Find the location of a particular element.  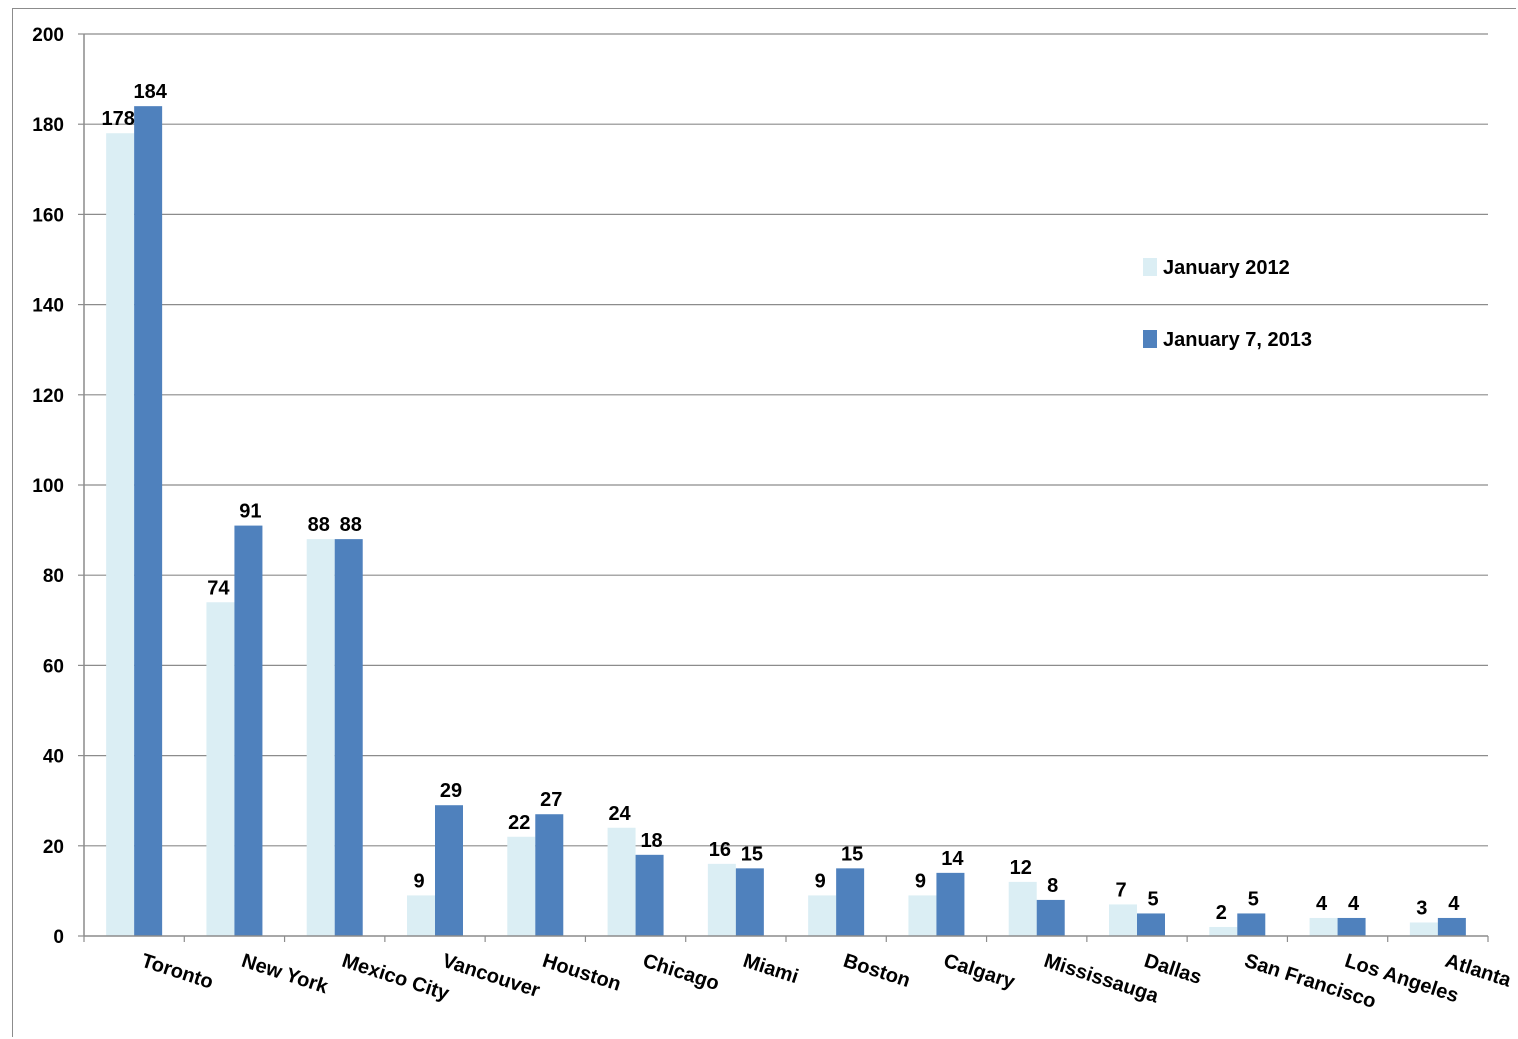

data-label-mississauga-series-1: 12 is located at coordinates (1021, 868).